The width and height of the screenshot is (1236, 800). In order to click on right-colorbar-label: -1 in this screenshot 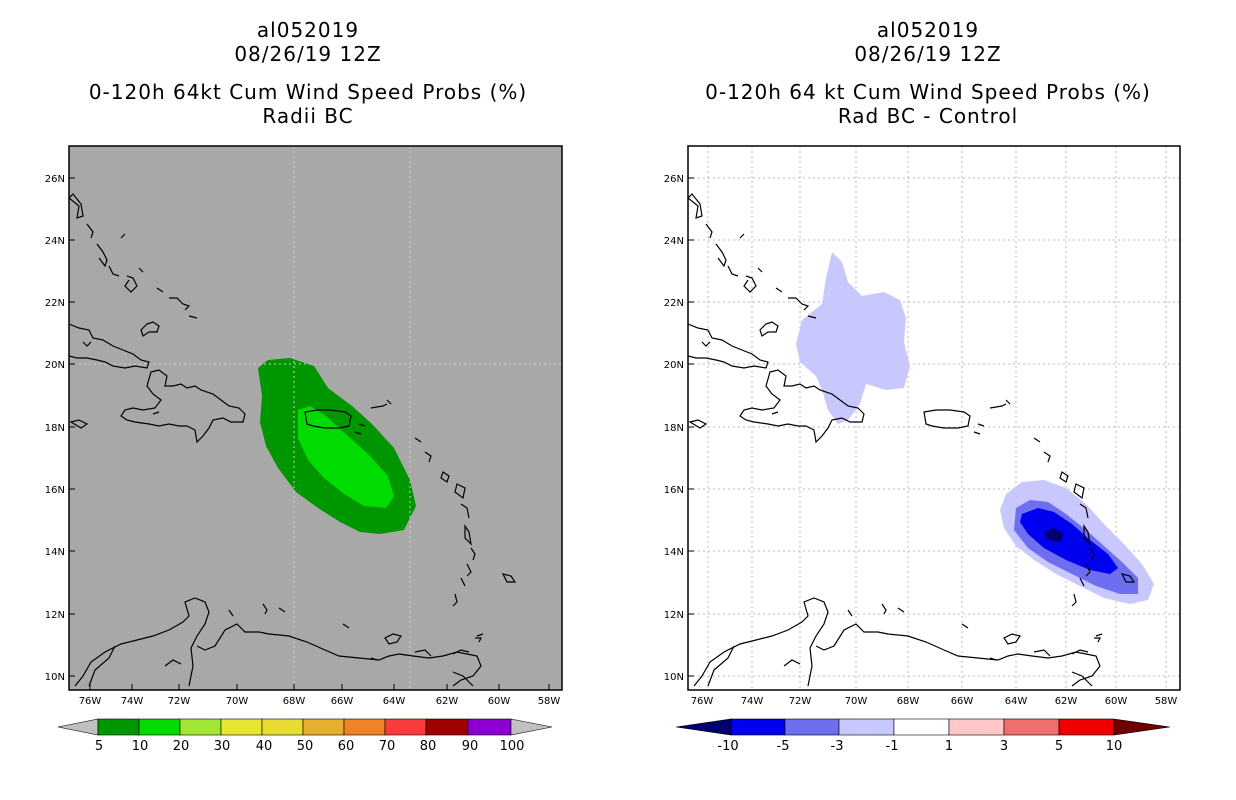, I will do `click(892, 746)`.